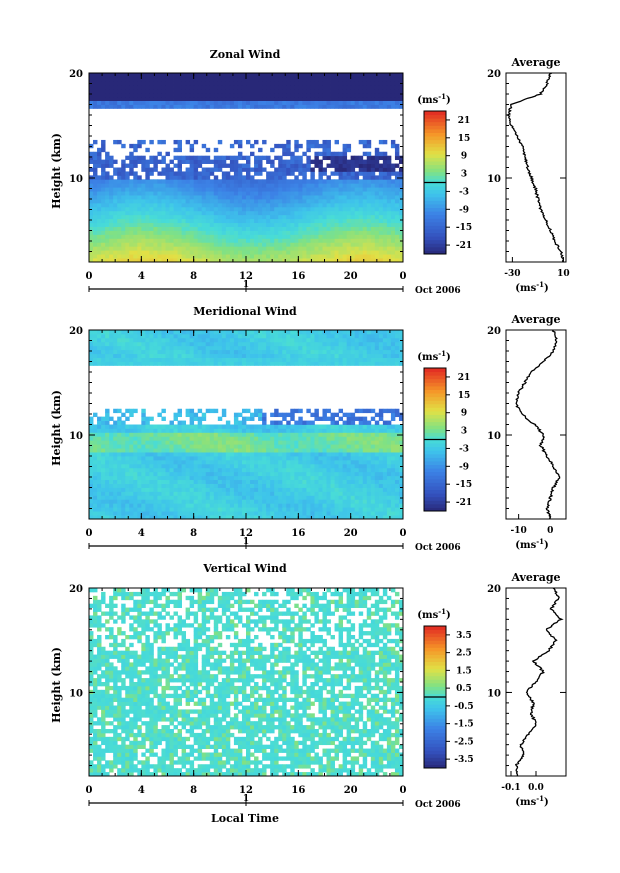 The width and height of the screenshot is (620, 873). Describe the element at coordinates (531, 287) in the screenshot. I see `average-unit-label: (ms-1)` at that location.